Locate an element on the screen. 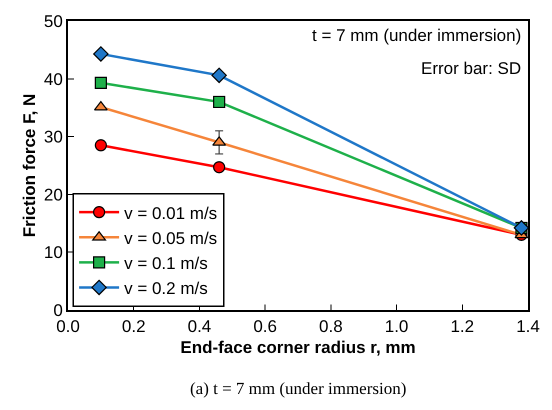  y-tick-label: 0 is located at coordinates (58, 310).